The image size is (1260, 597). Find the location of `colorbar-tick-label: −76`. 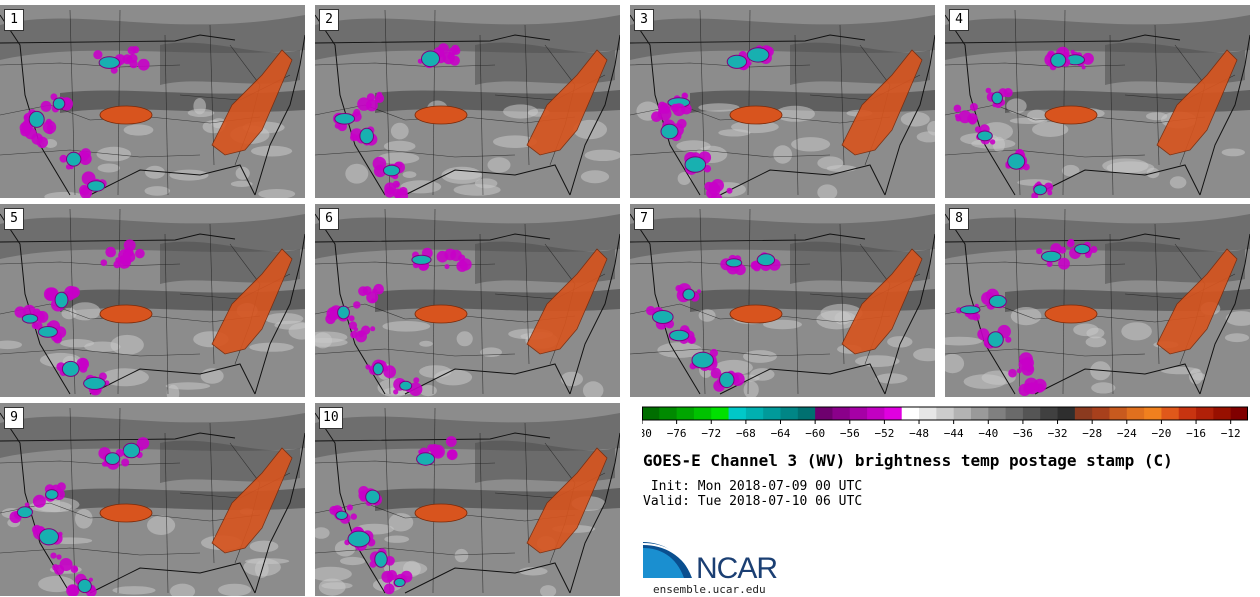

colorbar-tick-label: −76 is located at coordinates (677, 433).